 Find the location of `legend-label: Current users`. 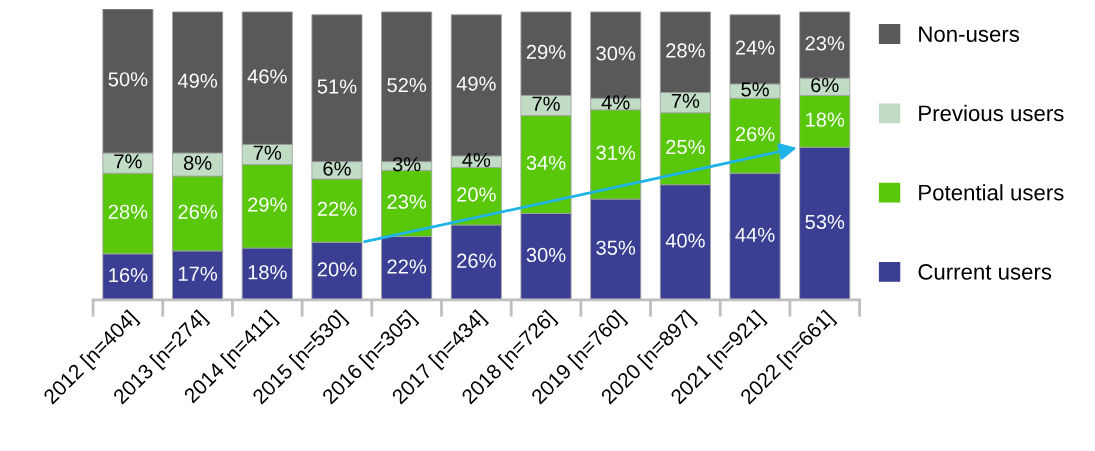

legend-label: Current users is located at coordinates (985, 272).